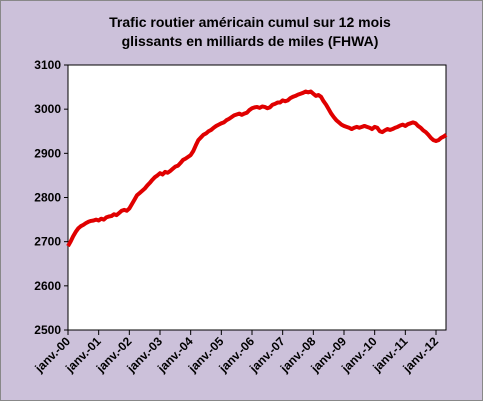 This screenshot has height=406, width=483. Describe the element at coordinates (47, 109) in the screenshot. I see `y-tick-label: 3000` at that location.